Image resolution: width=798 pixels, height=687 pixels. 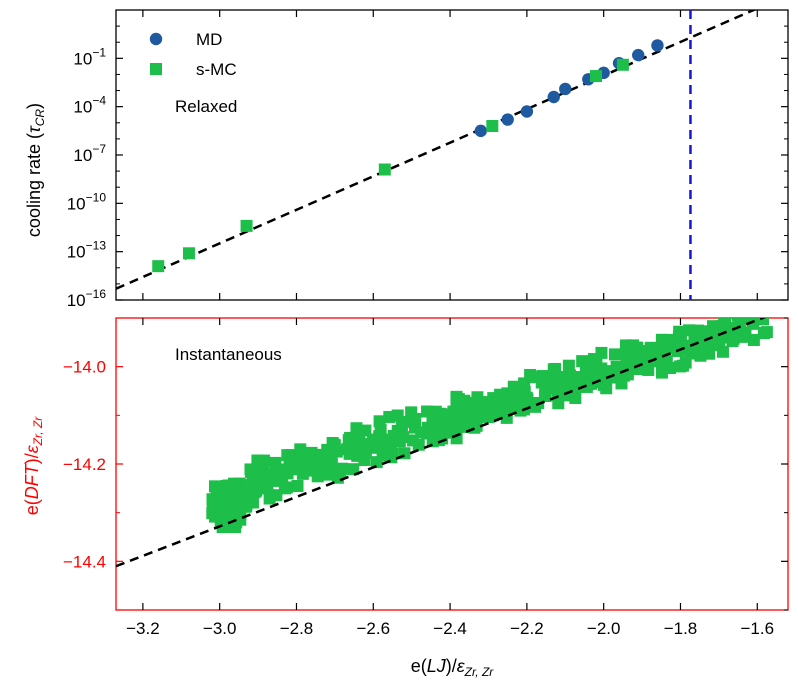 I want to click on x-tick-label: −3.0, so click(x=220, y=628).